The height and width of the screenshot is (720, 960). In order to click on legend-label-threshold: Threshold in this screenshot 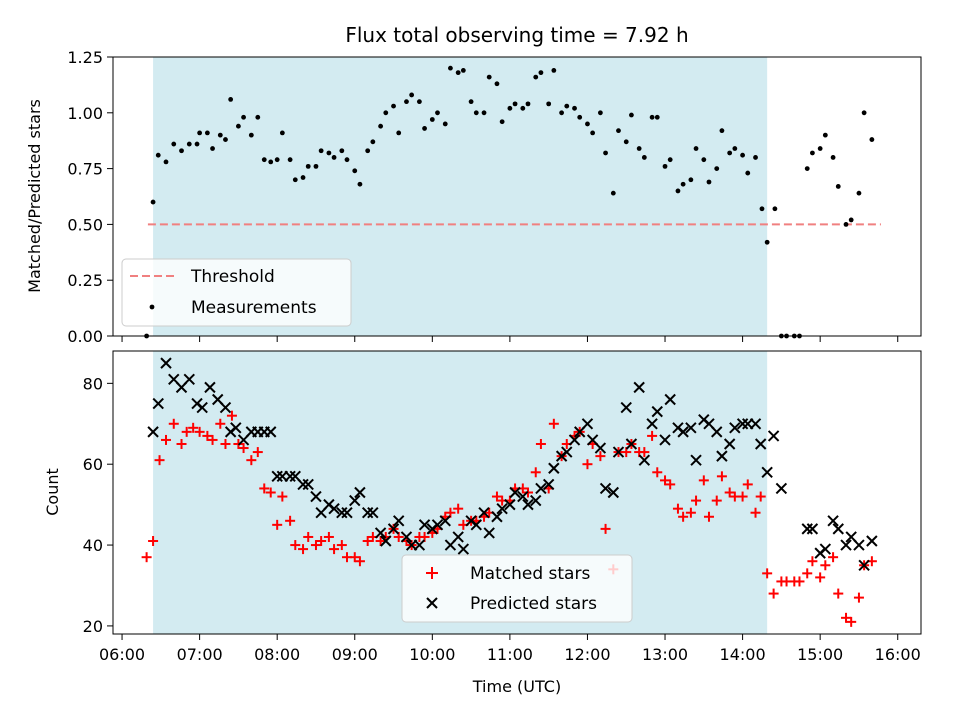, I will do `click(232, 277)`.